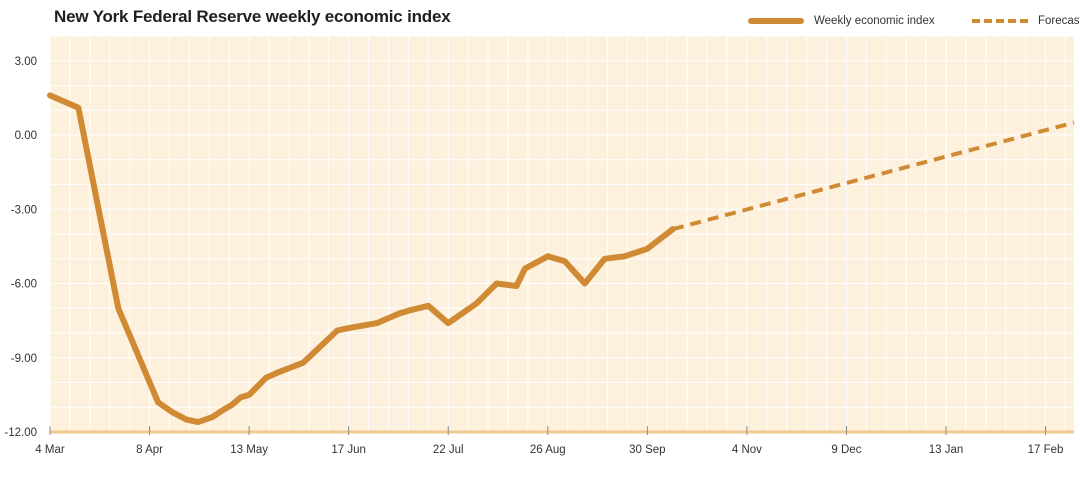 This screenshot has width=1080, height=485. I want to click on x-tick-label: 8 Apr, so click(149, 450).